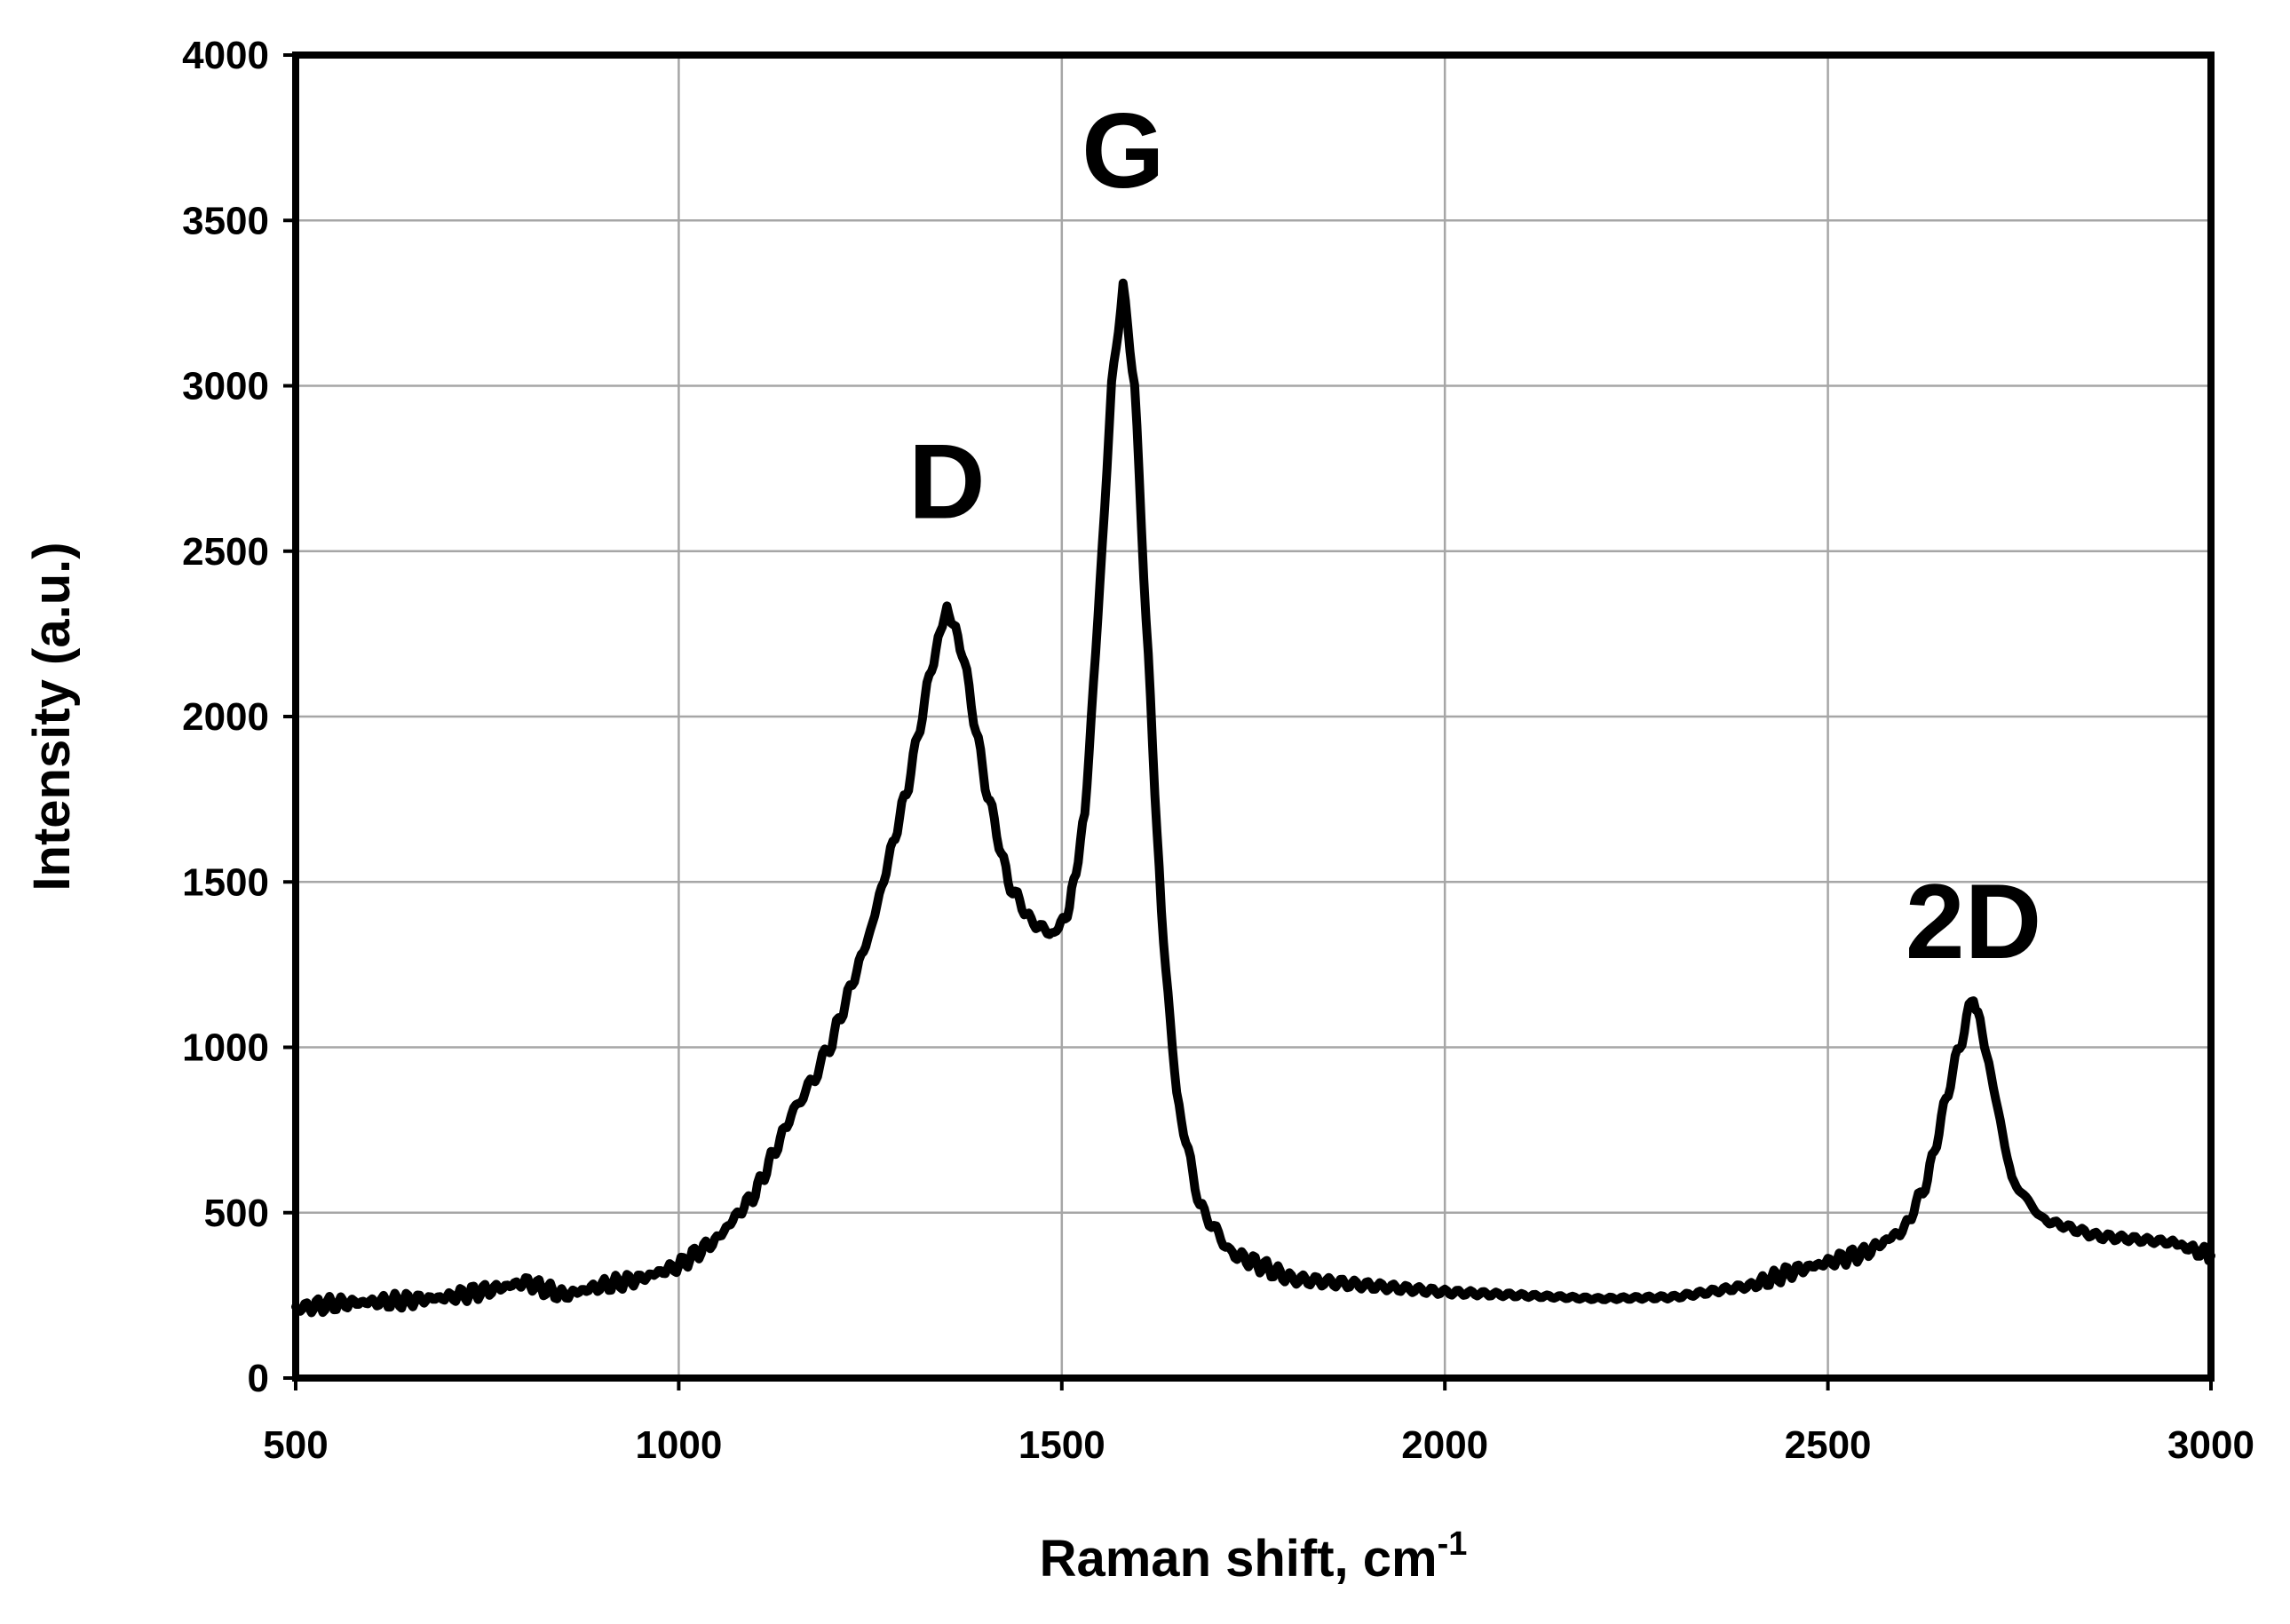 The height and width of the screenshot is (1624, 2290). What do you see at coordinates (1973, 921) in the screenshot?
I see `peak-label-2d: 2D` at bounding box center [1973, 921].